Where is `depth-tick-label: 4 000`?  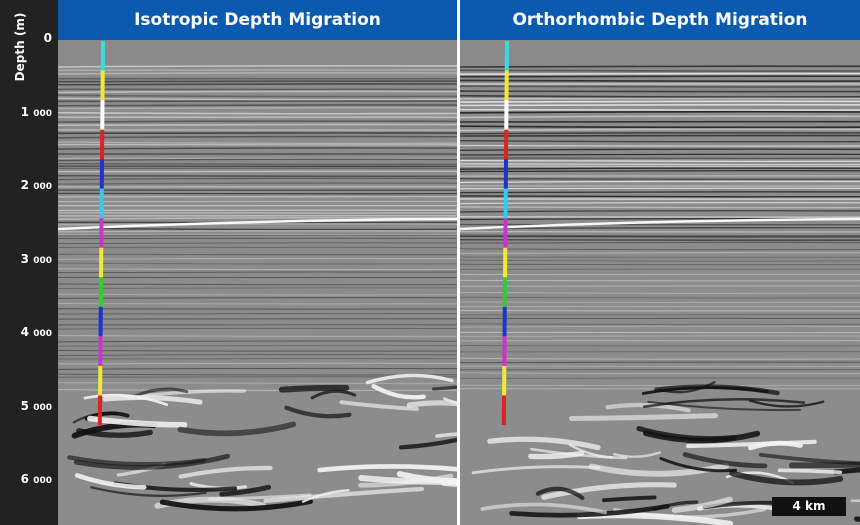 depth-tick-label: 4 000 is located at coordinates (36, 332).